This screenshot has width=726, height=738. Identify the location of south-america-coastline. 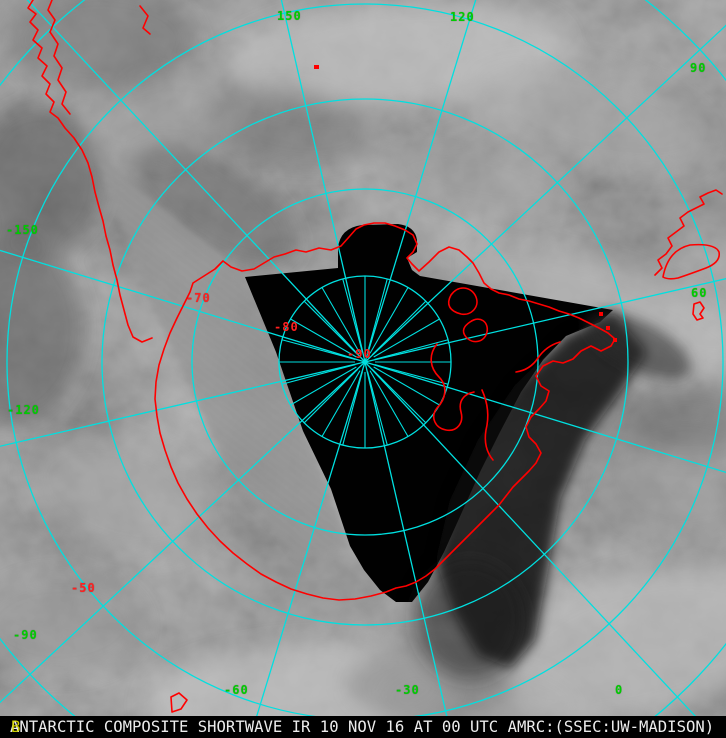
(90, 171).